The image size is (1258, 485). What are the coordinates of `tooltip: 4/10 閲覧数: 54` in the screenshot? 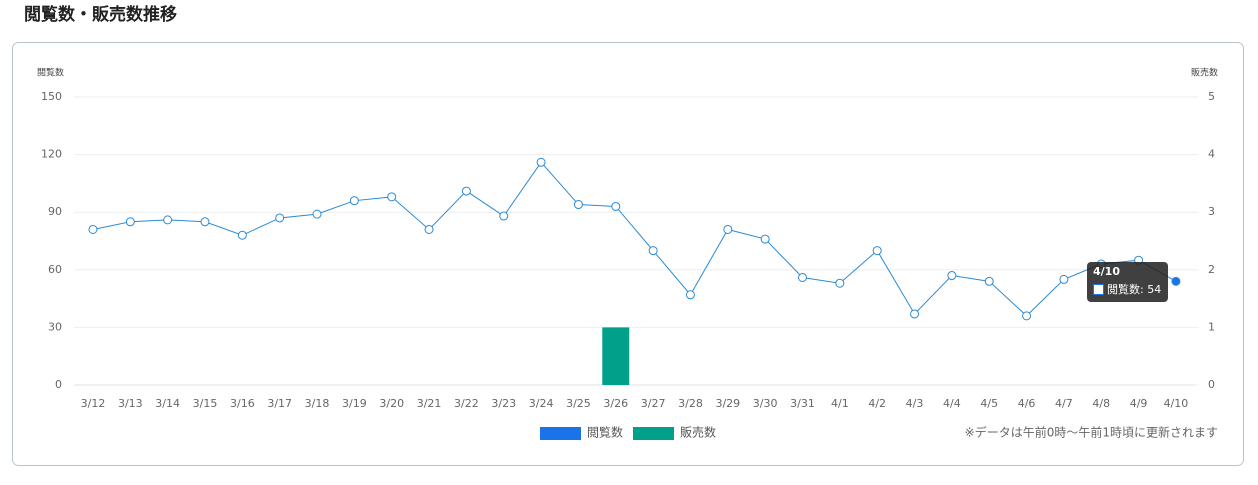 It's located at (1127, 282).